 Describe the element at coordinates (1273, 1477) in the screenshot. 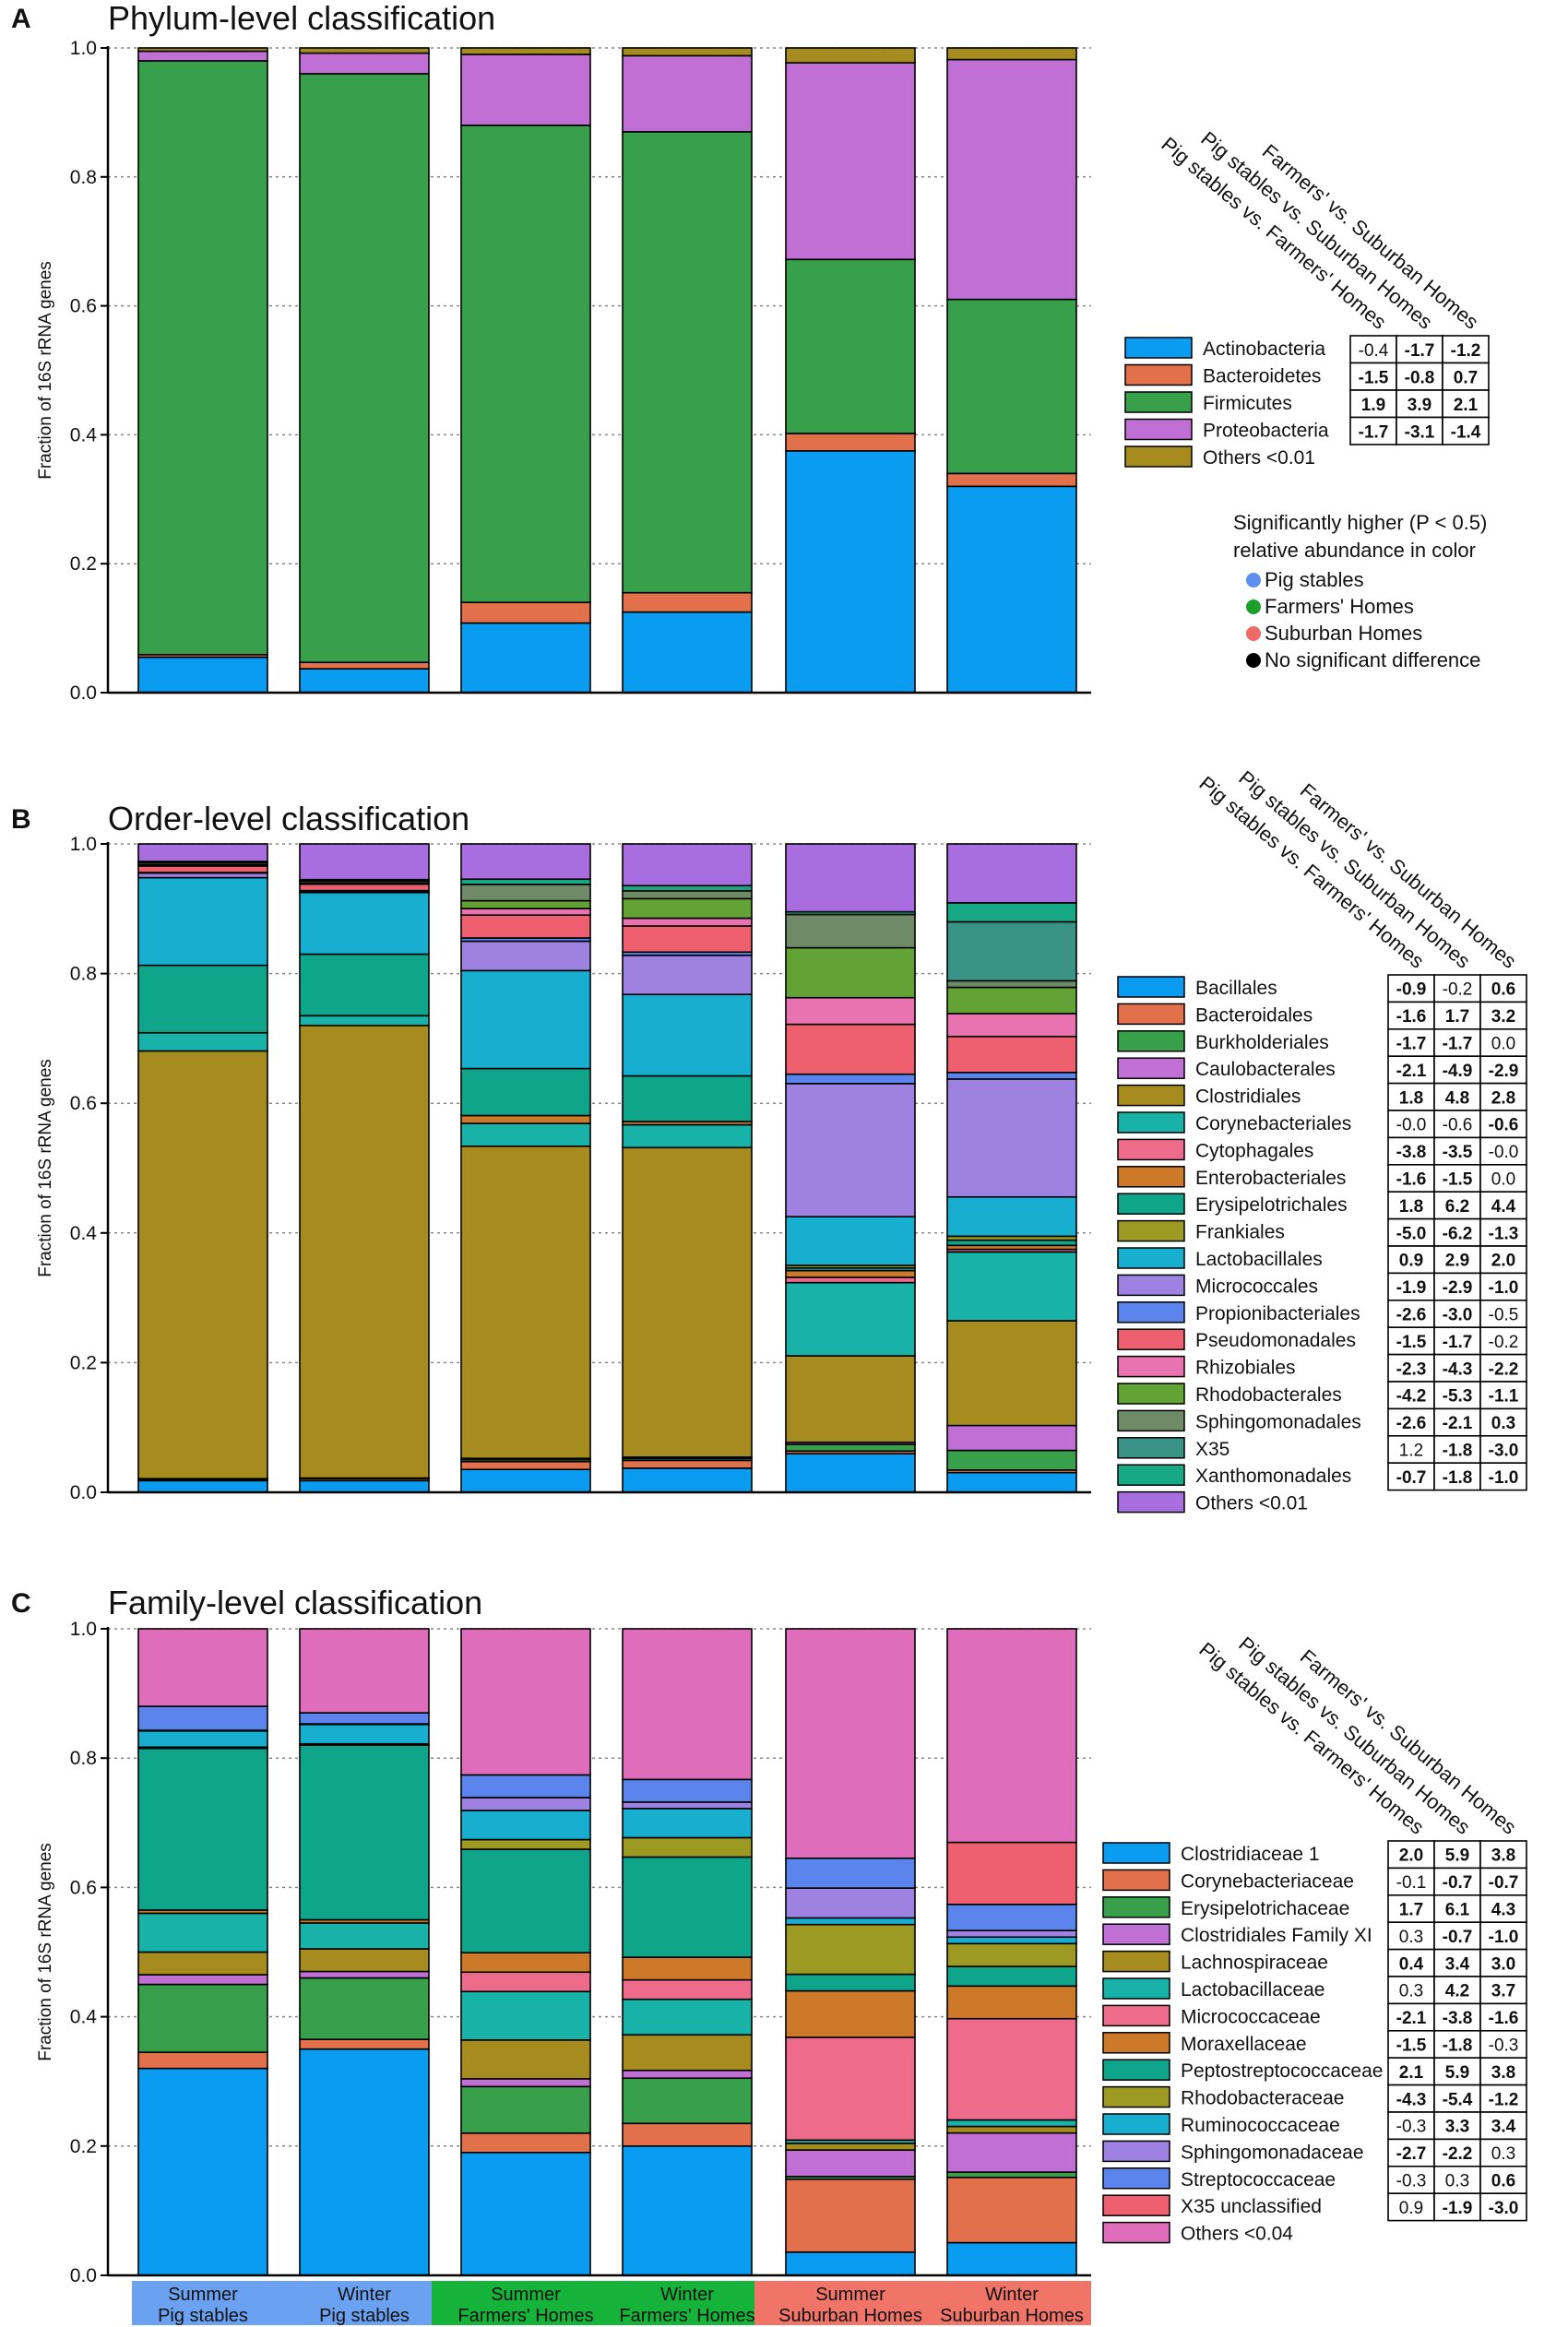

I see `legend-label: Xanthomonadales` at that location.